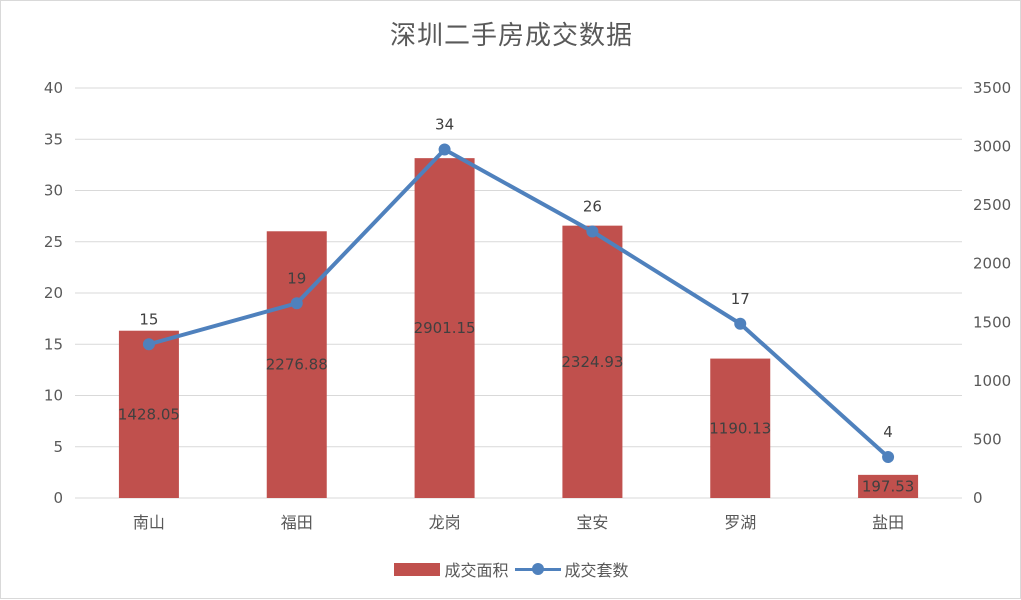 The image size is (1021, 600). Describe the element at coordinates (53, 396) in the screenshot. I see `y-left-tick-label: 10` at that location.